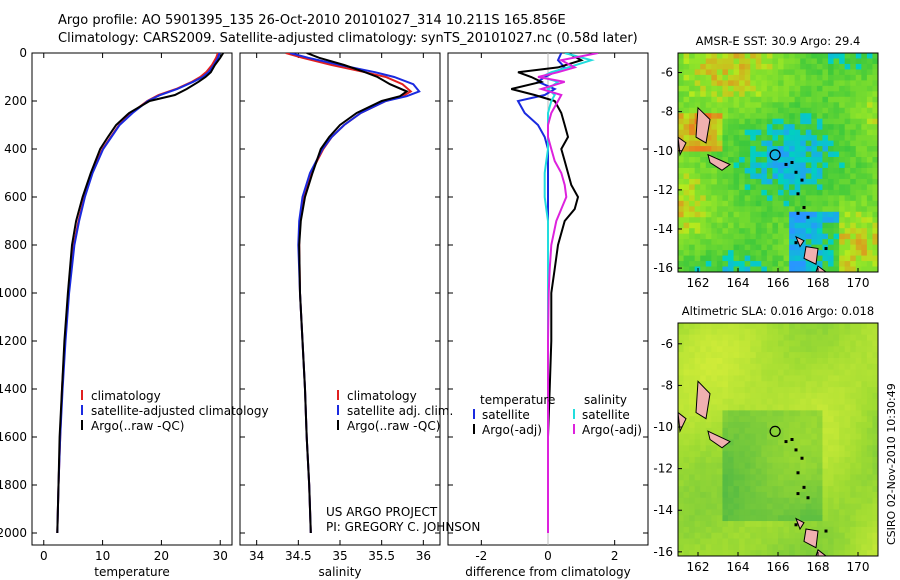  I want to click on map-y-tick-label: -8, so click(667, 112).